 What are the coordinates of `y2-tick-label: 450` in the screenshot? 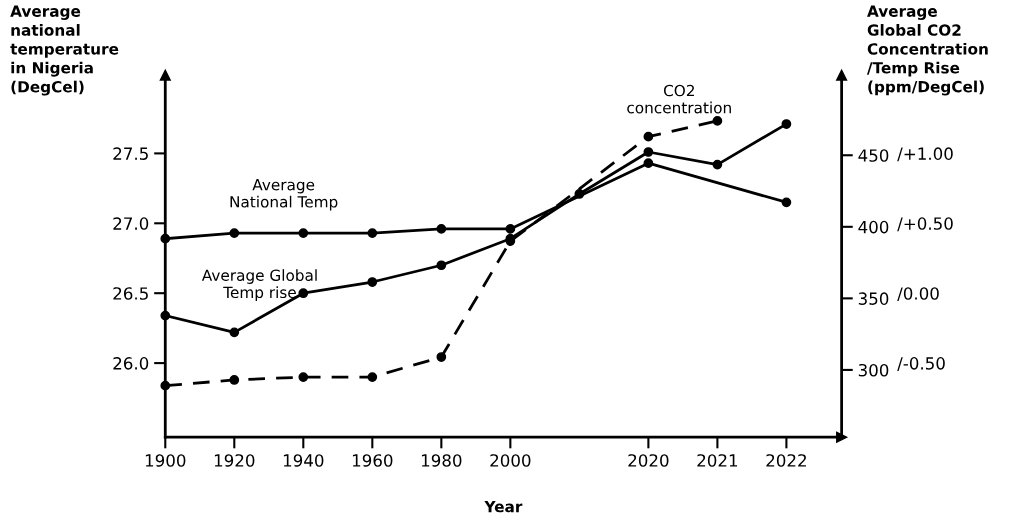 It's located at (873, 155).